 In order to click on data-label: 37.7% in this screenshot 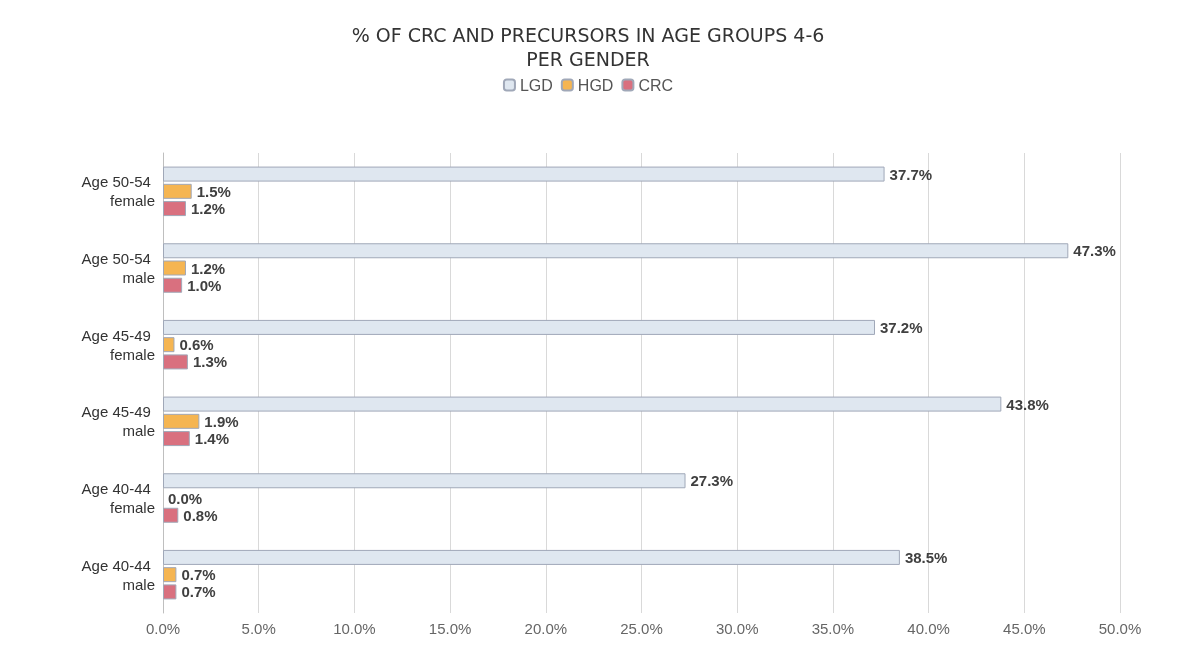, I will do `click(911, 174)`.